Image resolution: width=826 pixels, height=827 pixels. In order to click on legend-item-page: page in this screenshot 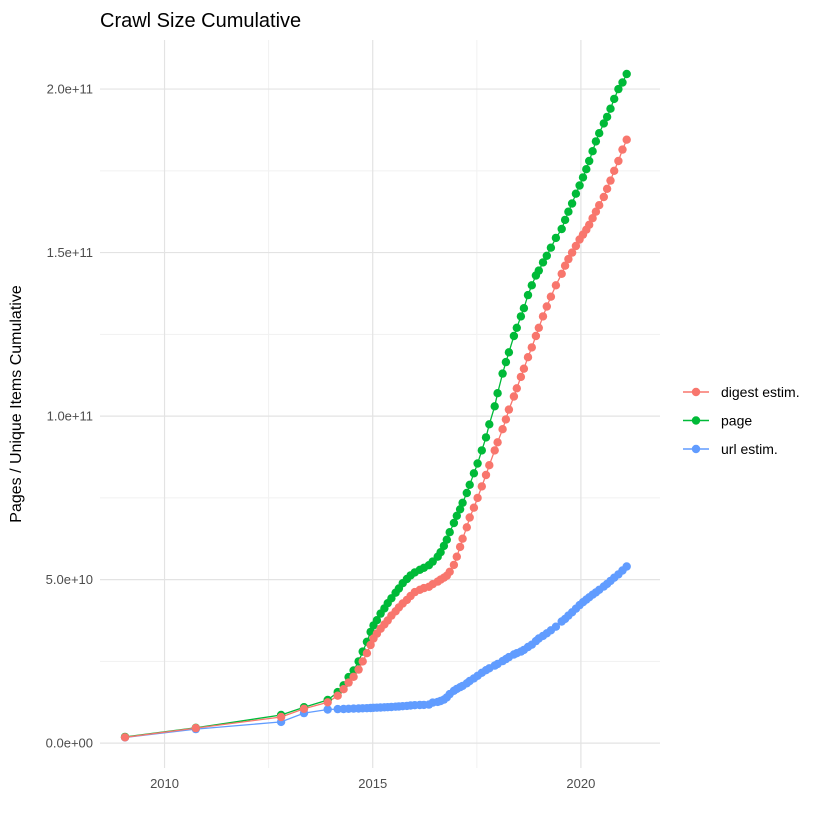, I will do `click(717, 421)`.